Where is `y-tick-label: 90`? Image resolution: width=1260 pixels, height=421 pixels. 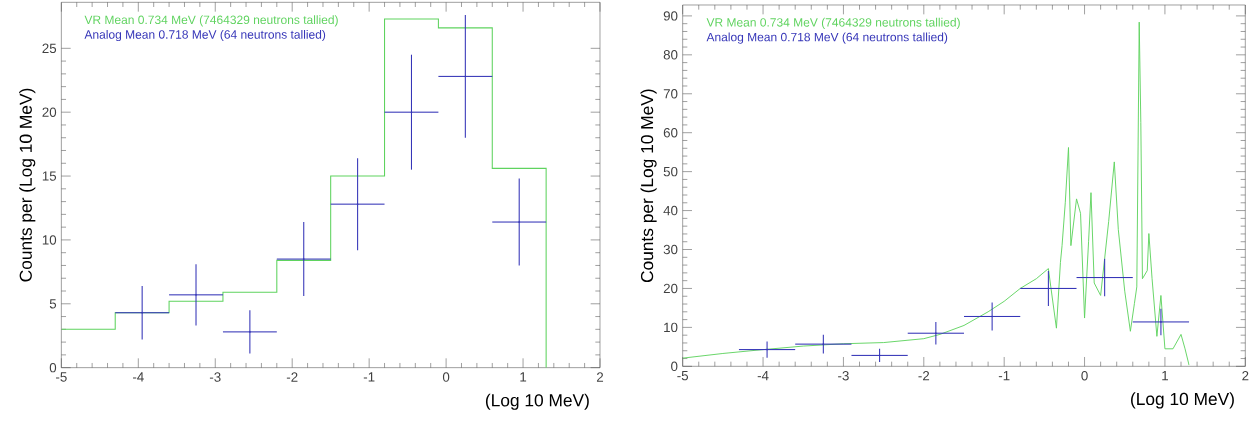
y-tick-label: 90 is located at coordinates (670, 16).